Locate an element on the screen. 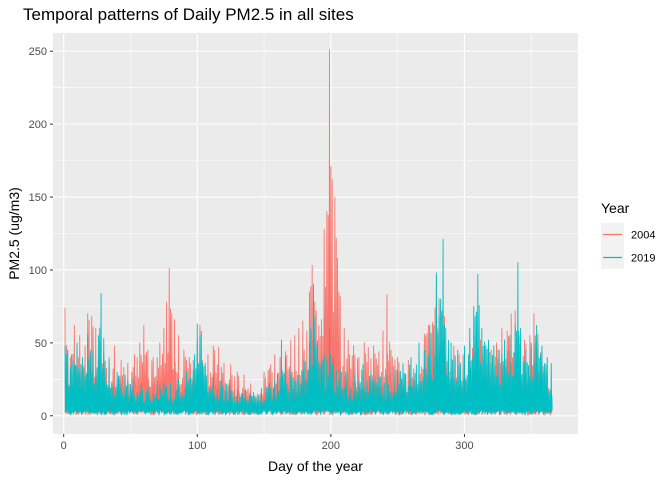 The height and width of the screenshot is (480, 672). y-tick-label-200: 200 is located at coordinates (38, 125).